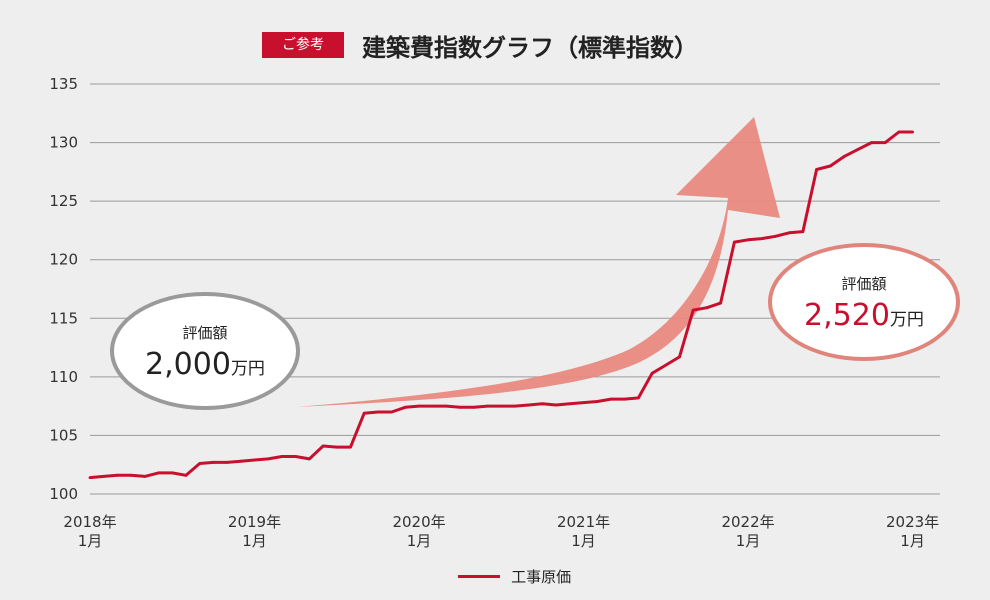 The image size is (990, 600). I want to click on valuation-before-value: 2,000万円, so click(205, 364).